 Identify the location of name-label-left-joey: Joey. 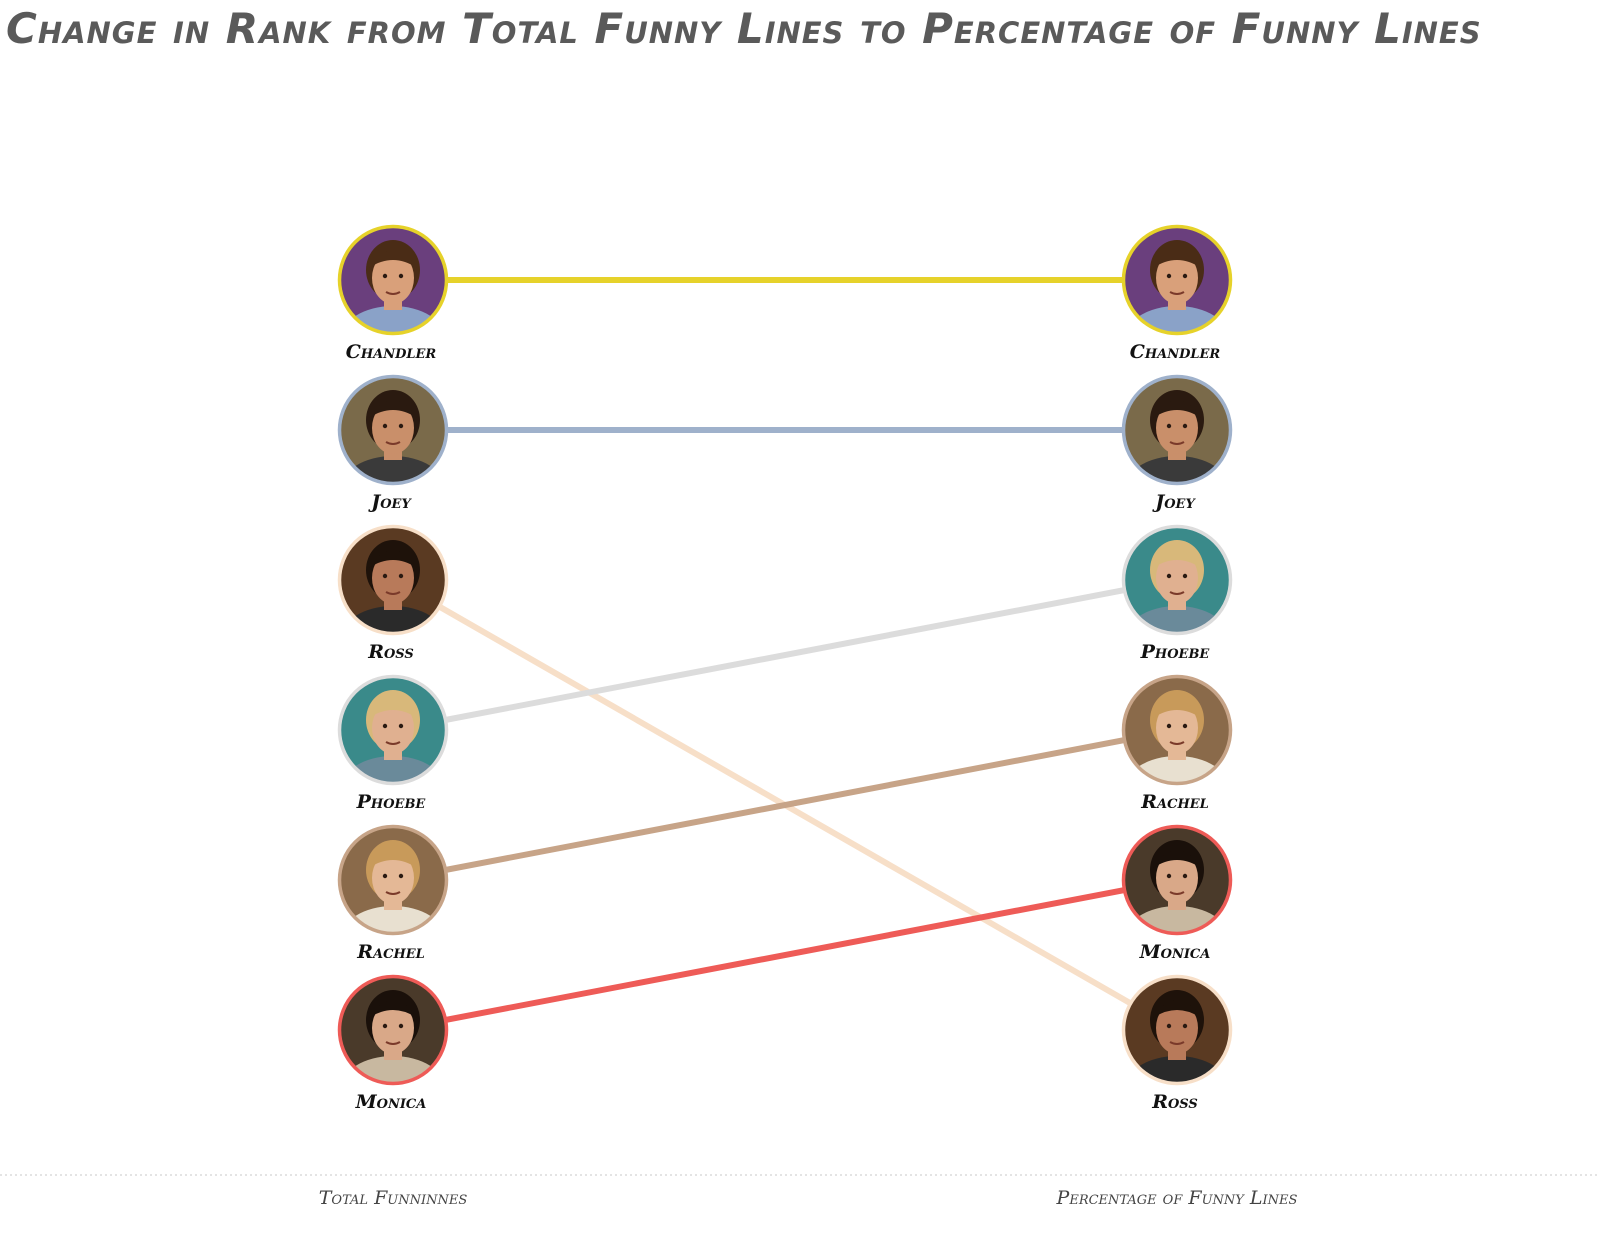
(390, 502).